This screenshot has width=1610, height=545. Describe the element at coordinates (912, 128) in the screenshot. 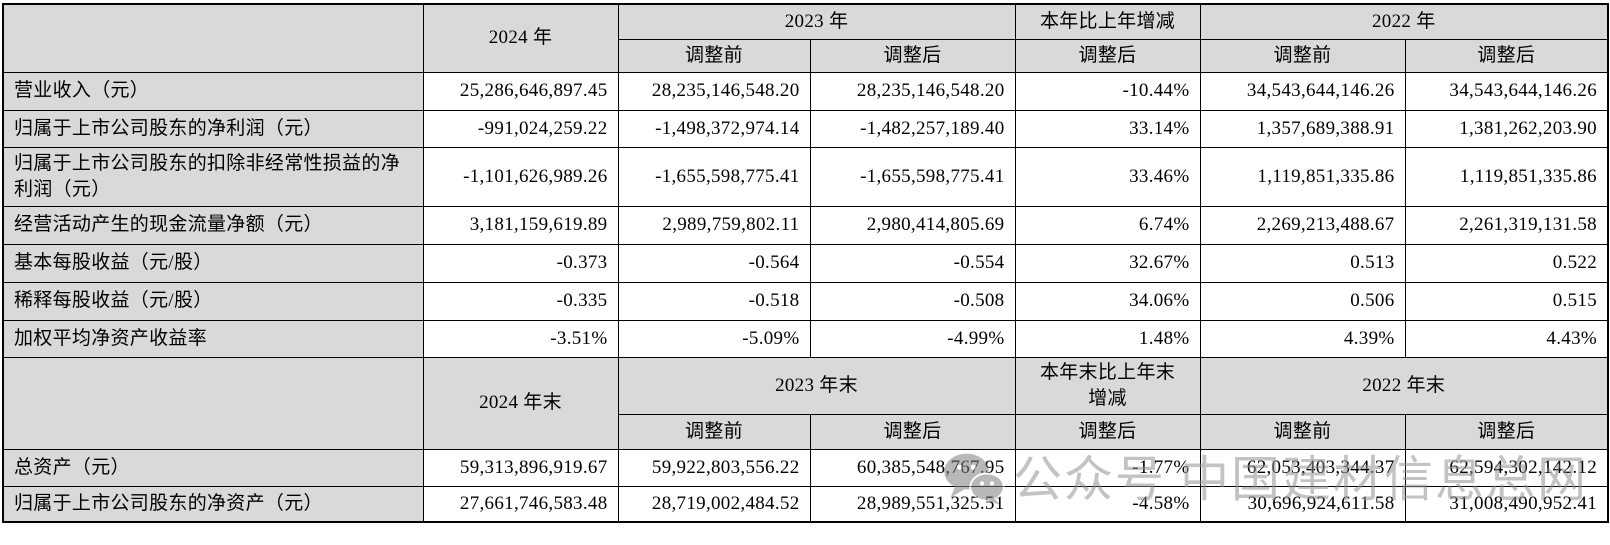

I see `table-cell: -1,482,257,189.40` at that location.